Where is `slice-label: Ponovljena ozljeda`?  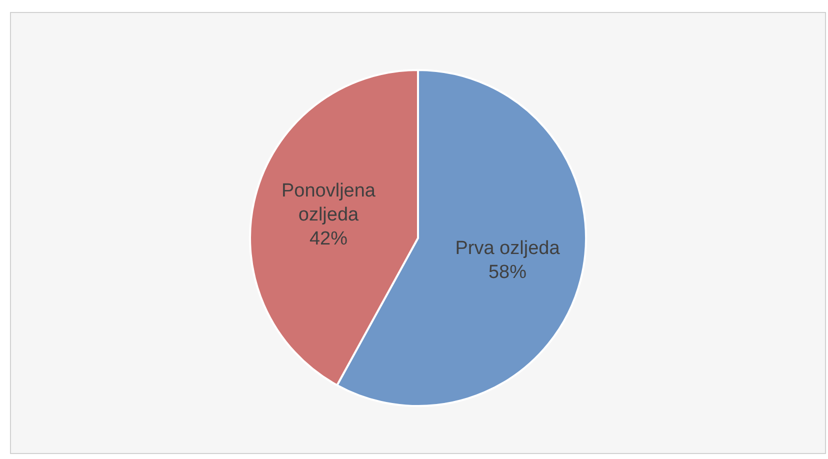 slice-label: Ponovljena ozljeda is located at coordinates (328, 203).